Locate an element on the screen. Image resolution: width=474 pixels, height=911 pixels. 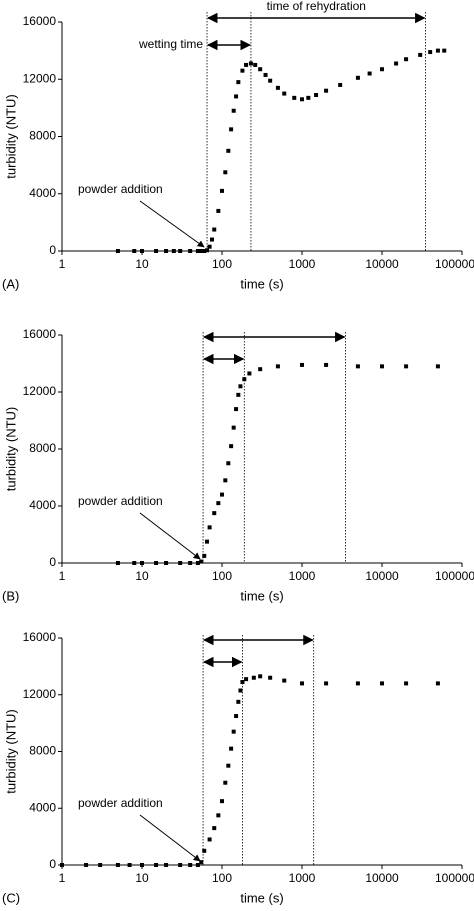
y-tick-label: 12000 is located at coordinates (40, 391).